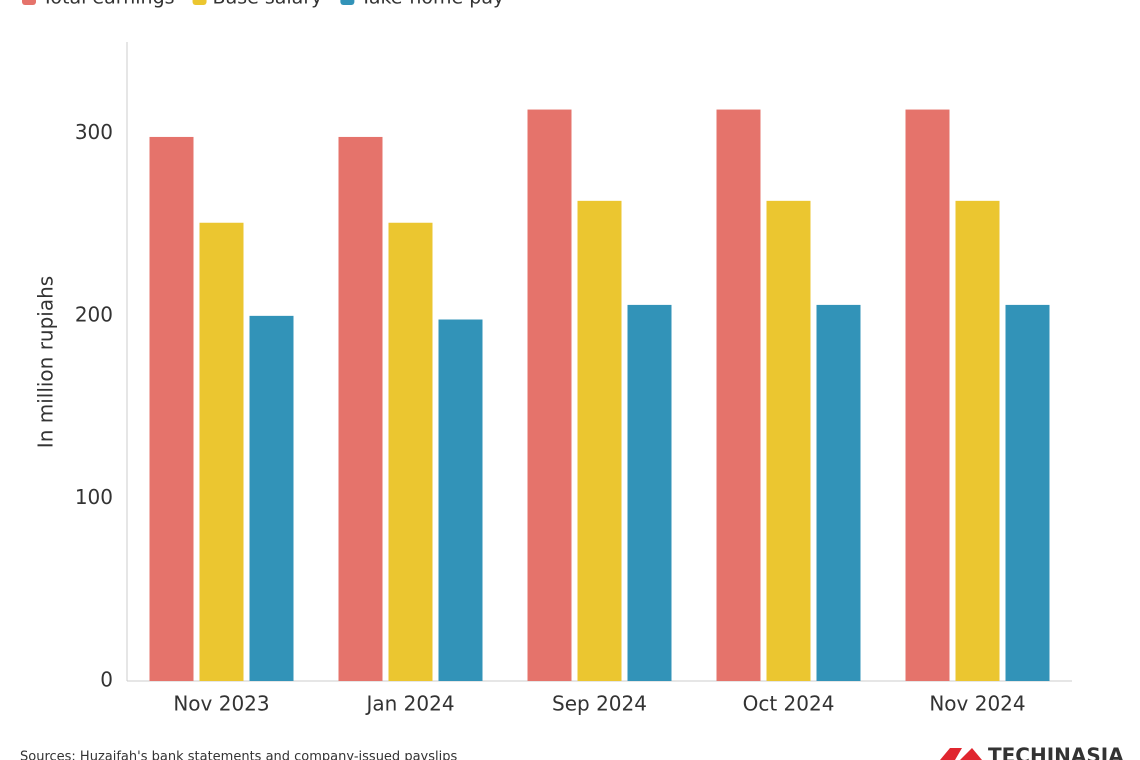 This screenshot has height=760, width=1140. What do you see at coordinates (106, 680) in the screenshot?
I see `y-tick-label: 0` at bounding box center [106, 680].